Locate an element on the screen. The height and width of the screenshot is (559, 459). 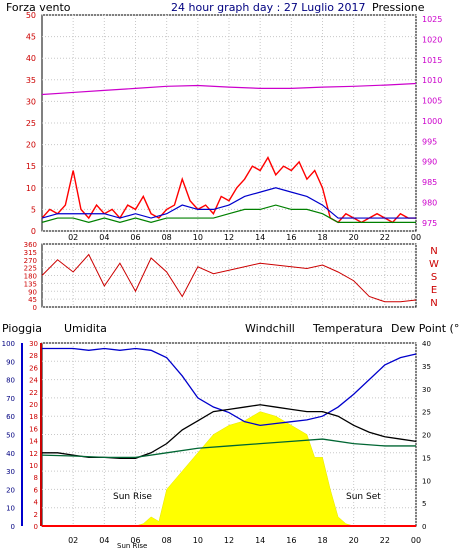
direction-tick-label: 180 is located at coordinates (30, 277).